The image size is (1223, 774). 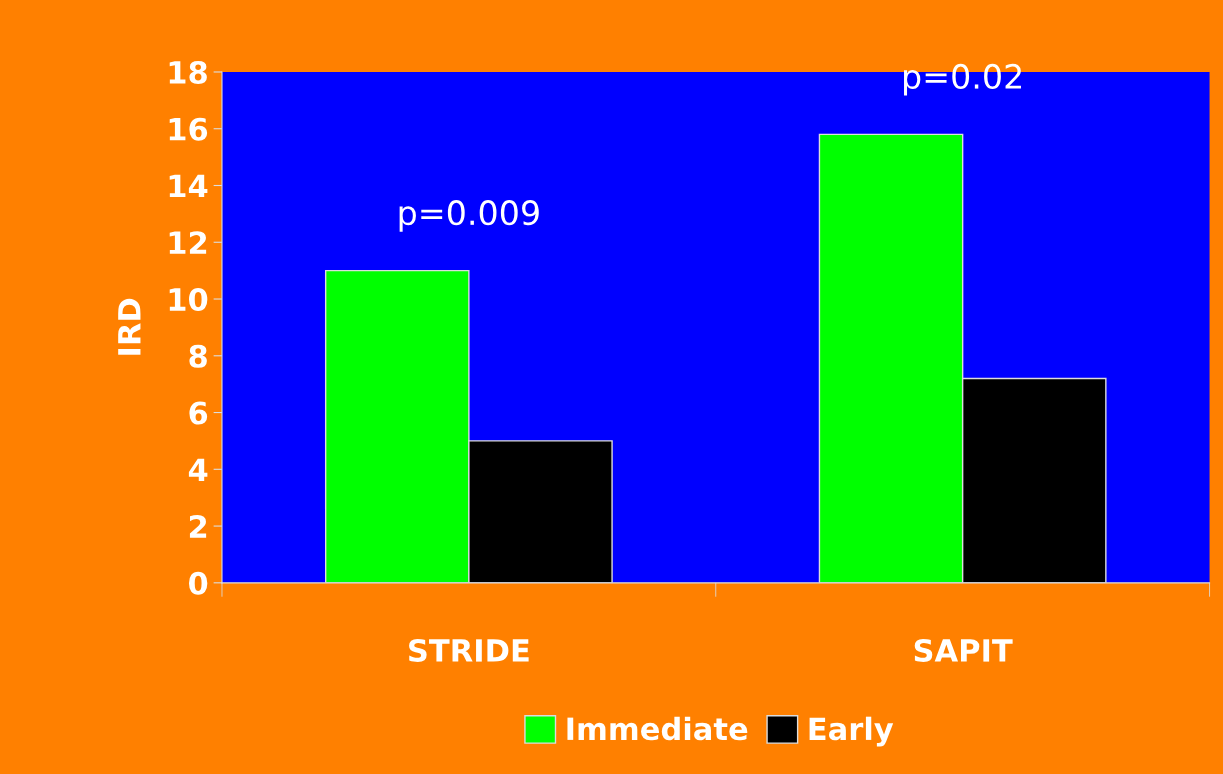 I want to click on x-tick-label: STRIDE, so click(x=469, y=650).